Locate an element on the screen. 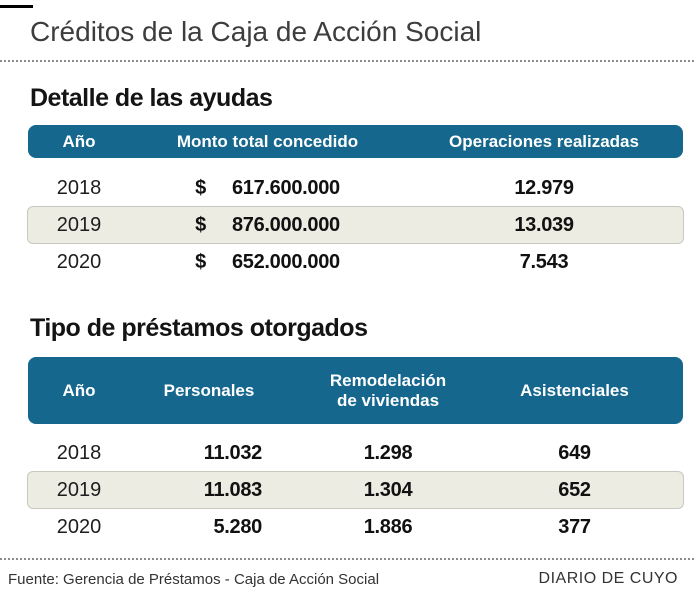 This screenshot has width=694, height=602. amount-value: 652.000.000 is located at coordinates (285, 261).